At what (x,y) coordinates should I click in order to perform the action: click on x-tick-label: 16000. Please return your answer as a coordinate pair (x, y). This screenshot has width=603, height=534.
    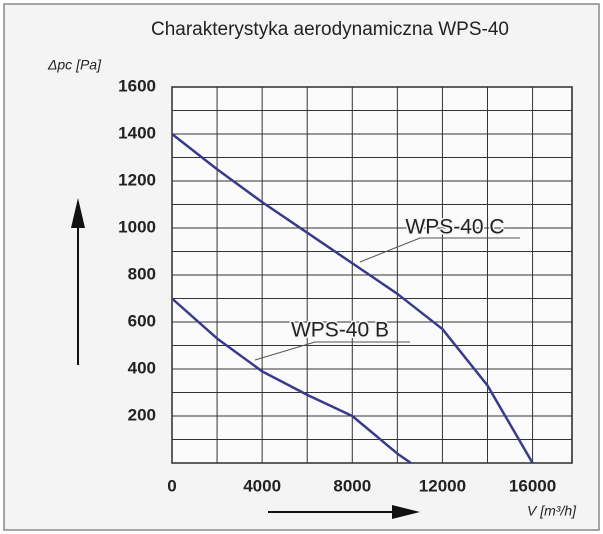
    Looking at the image, I should click on (532, 485).